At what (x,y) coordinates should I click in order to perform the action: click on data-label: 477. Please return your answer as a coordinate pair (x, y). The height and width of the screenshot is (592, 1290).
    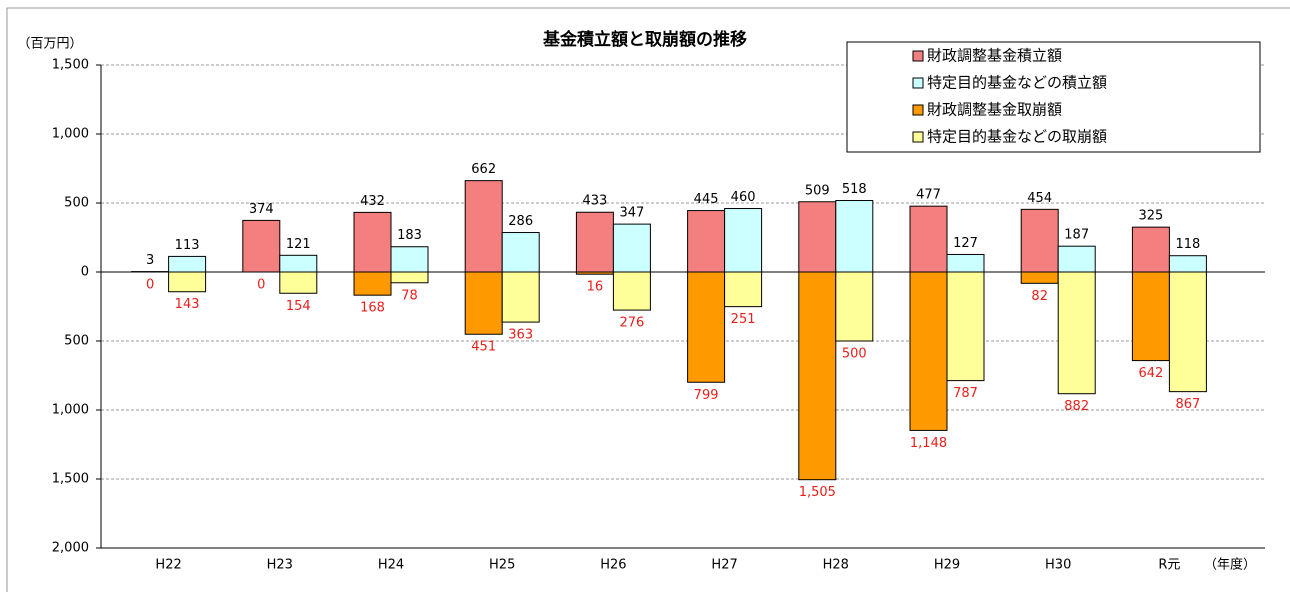
    Looking at the image, I should click on (928, 195).